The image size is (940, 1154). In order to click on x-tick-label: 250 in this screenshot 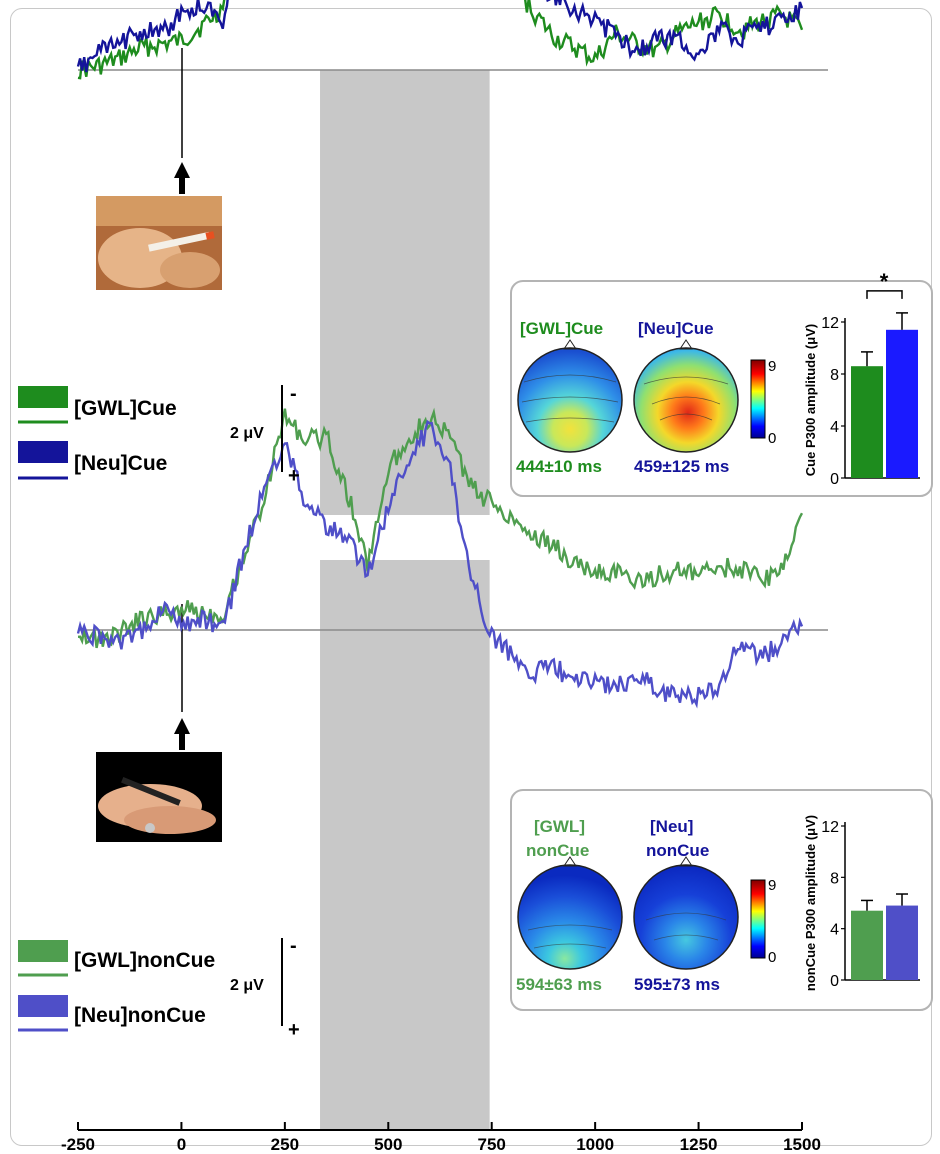, I will do `click(285, 1144)`.